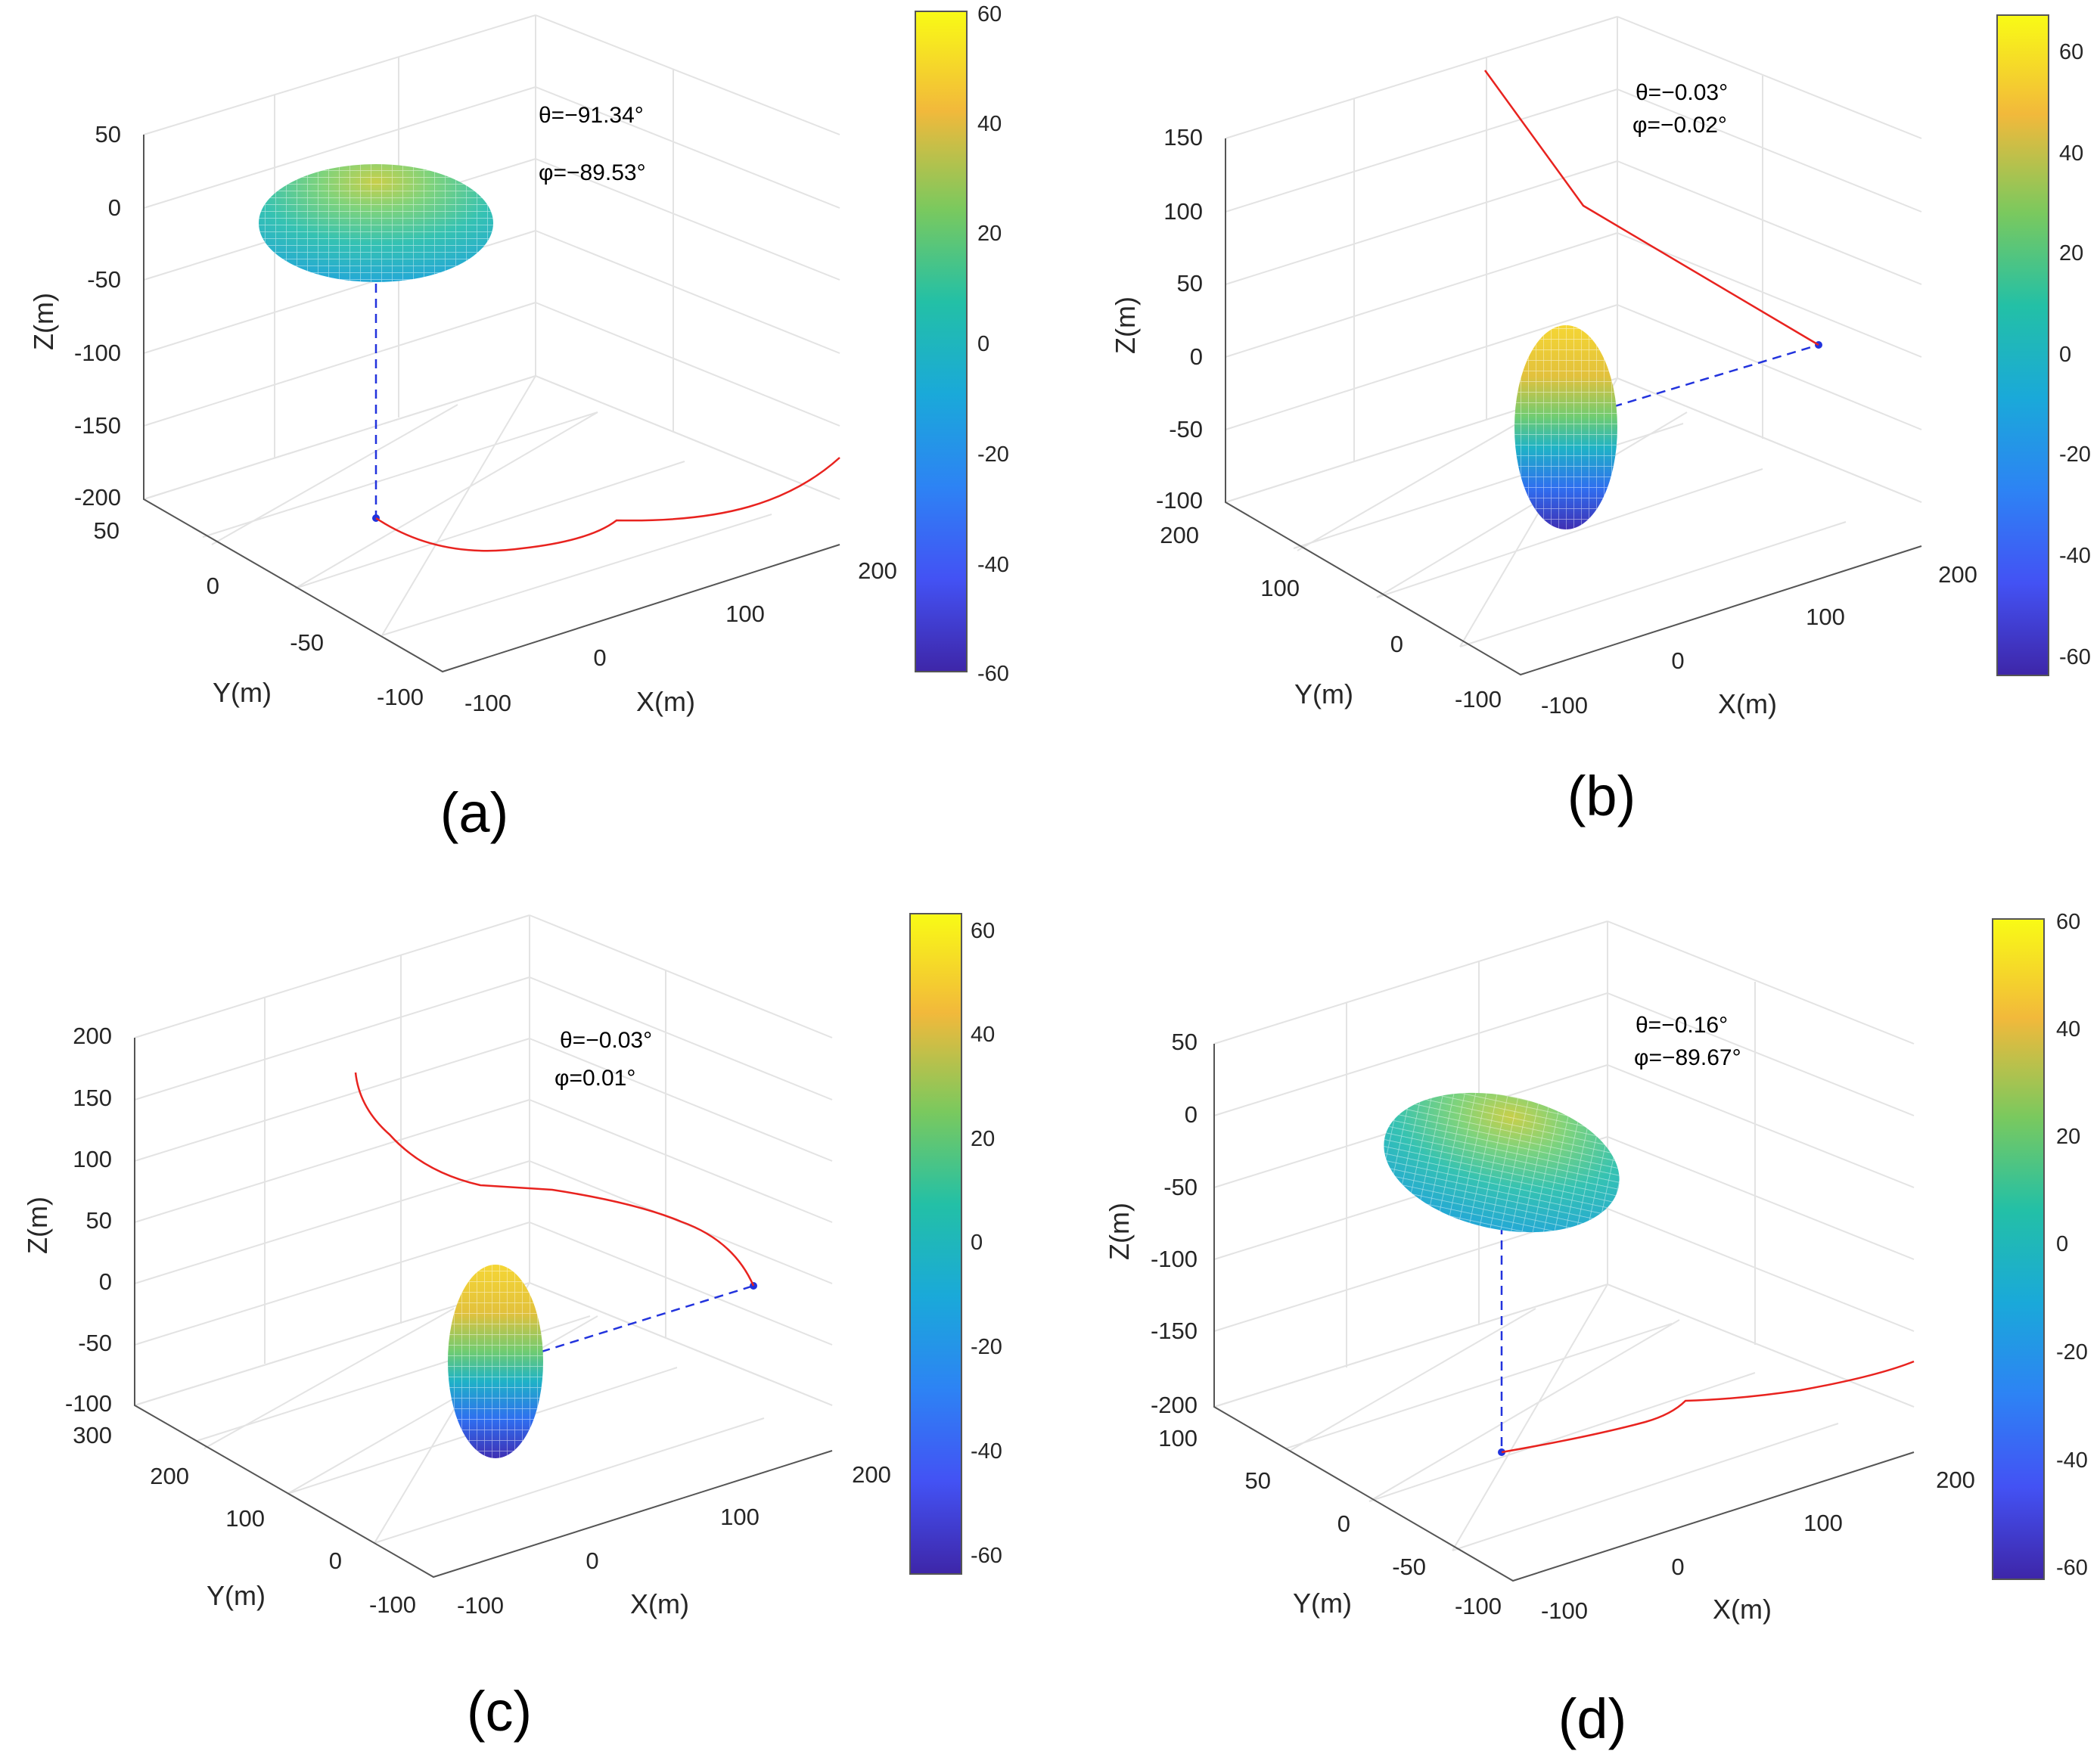  I want to click on panel-c-cb-tick: -60, so click(986, 1556).